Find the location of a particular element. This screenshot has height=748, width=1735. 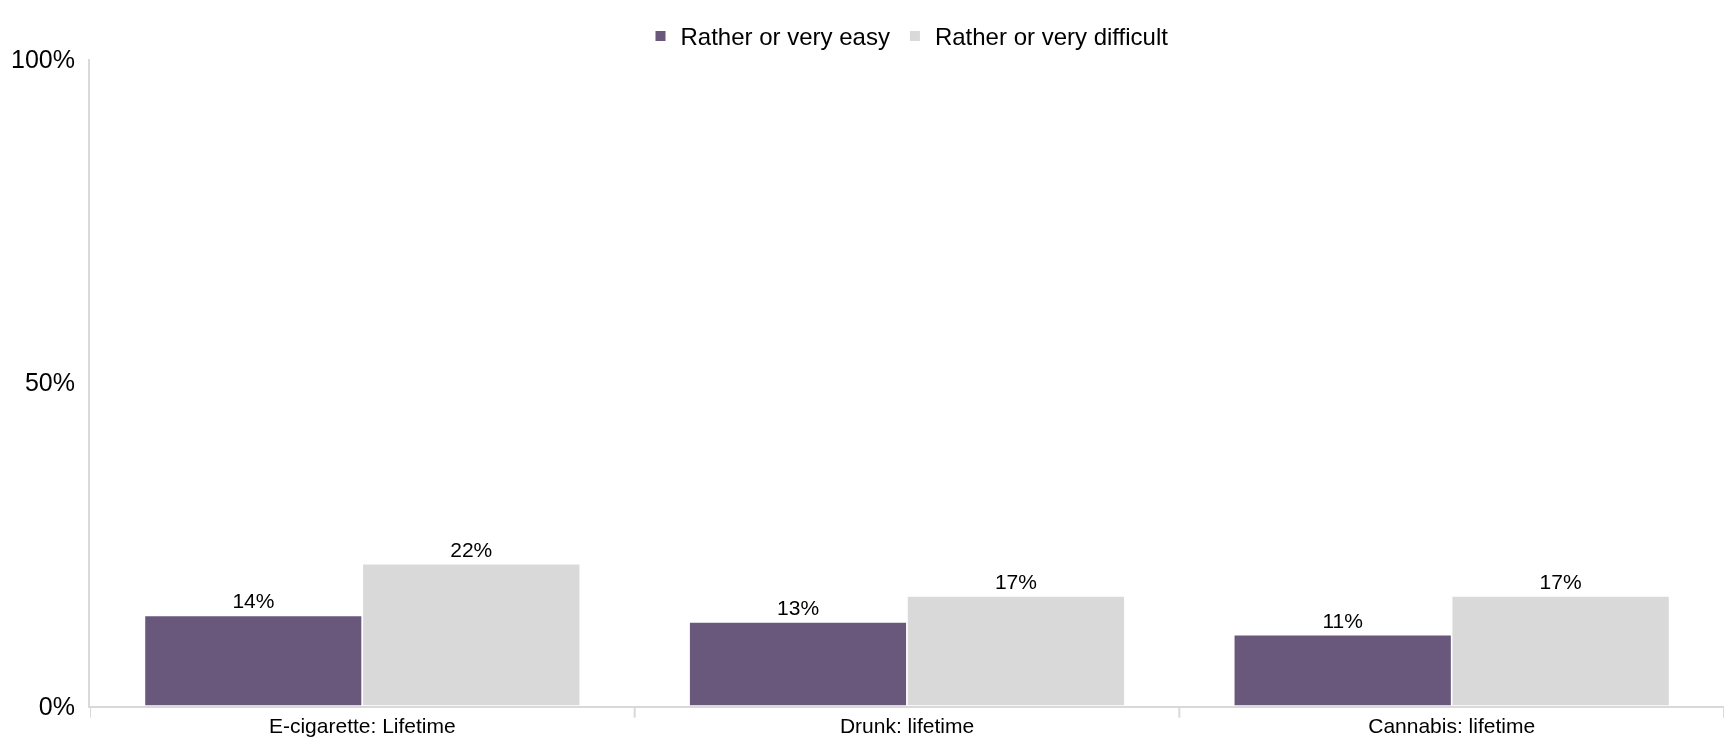

data-label: 13% is located at coordinates (798, 607).